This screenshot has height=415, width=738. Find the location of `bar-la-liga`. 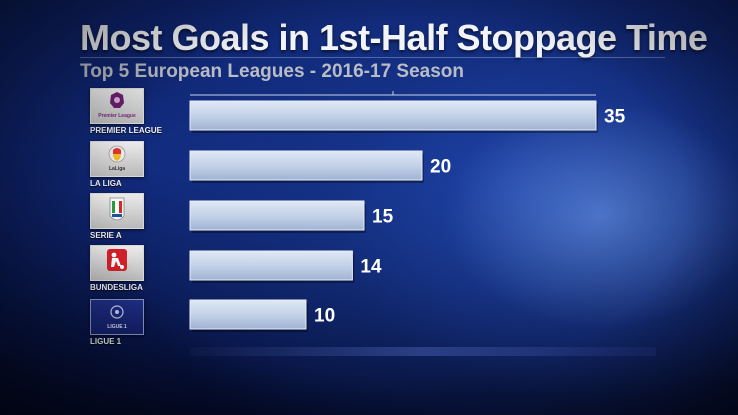

bar-la-liga is located at coordinates (306, 165).